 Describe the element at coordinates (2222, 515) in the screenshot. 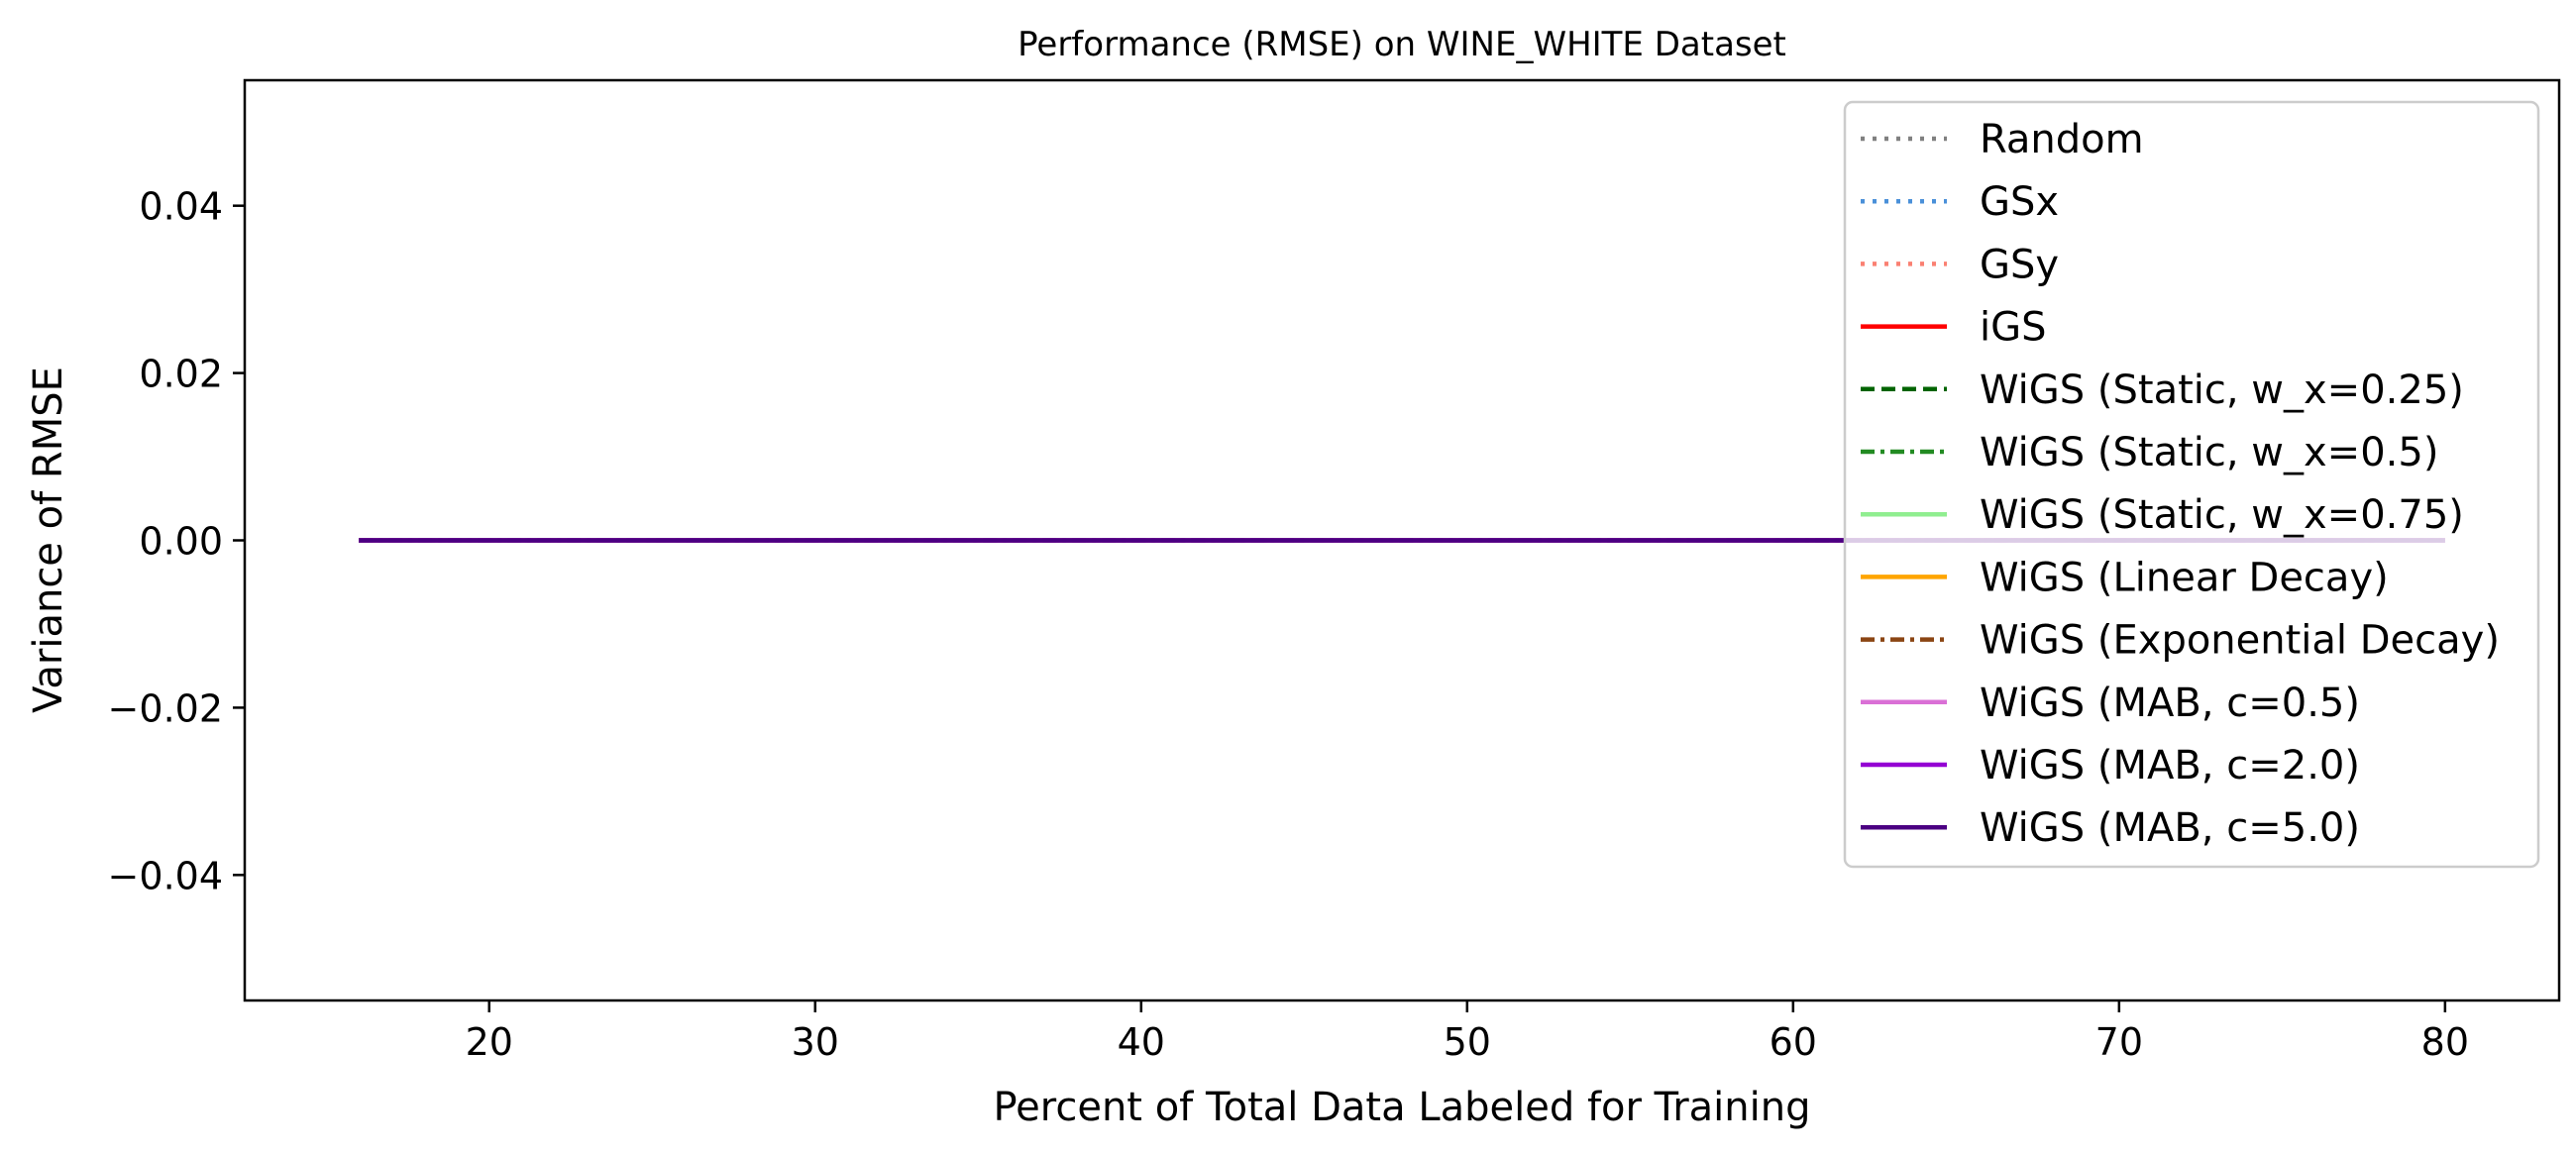

I see `legend-label-wigs-static-w-x-0-75: WiGS (Static, w_x=0.75)` at that location.